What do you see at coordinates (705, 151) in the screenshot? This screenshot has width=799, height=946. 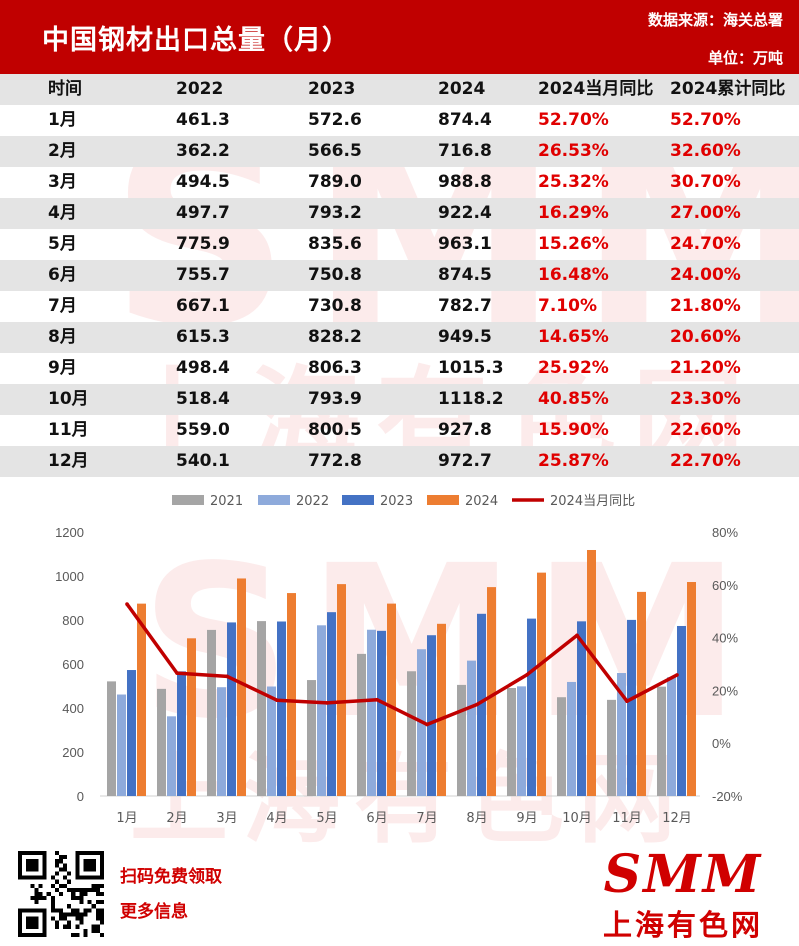 I see `value-cell: 32.60%` at bounding box center [705, 151].